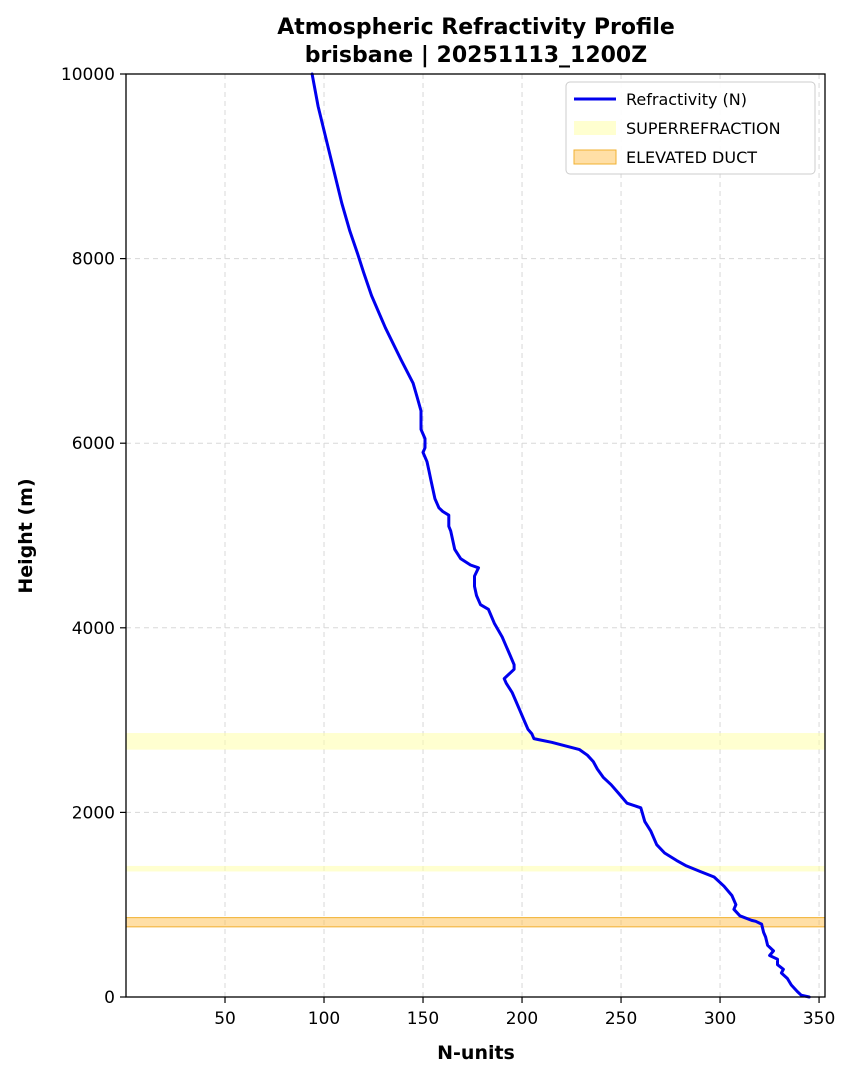 Image resolution: width=853 pixels, height=1079 pixels. Describe the element at coordinates (621, 1019) in the screenshot. I see `x-tick-label: 250` at that location.